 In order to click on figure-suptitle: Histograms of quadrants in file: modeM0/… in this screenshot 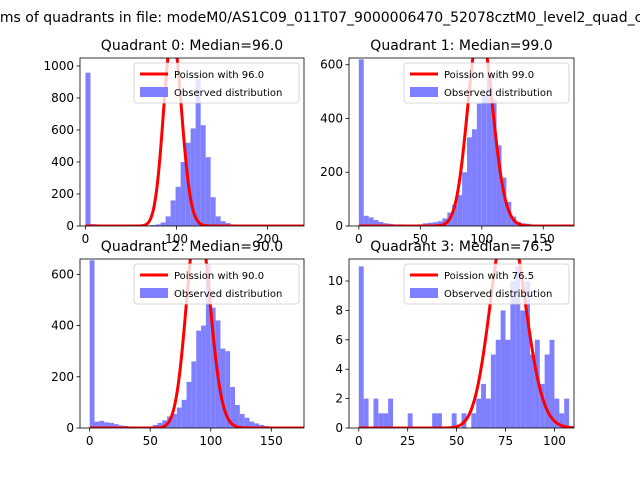, I will do `click(320, 18)`.